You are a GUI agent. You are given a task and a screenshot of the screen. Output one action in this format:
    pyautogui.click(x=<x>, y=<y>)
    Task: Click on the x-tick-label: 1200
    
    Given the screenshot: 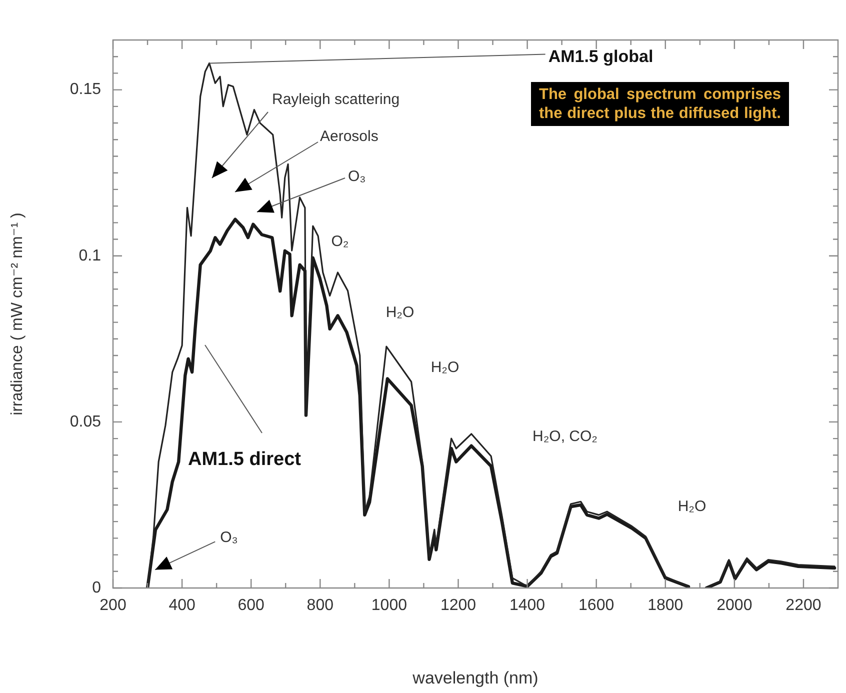 What is the action you would take?
    pyautogui.click(x=458, y=605)
    